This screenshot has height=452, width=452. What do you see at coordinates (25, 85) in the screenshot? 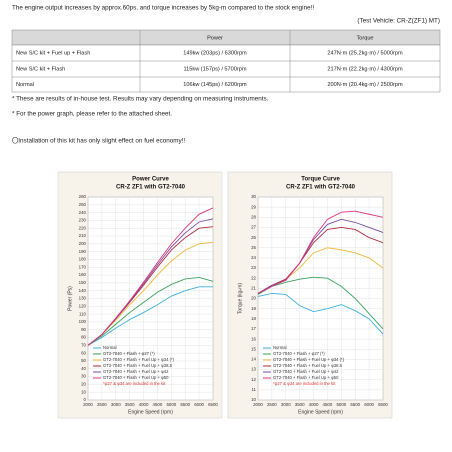
I see `table-cell: Normal` at bounding box center [25, 85].